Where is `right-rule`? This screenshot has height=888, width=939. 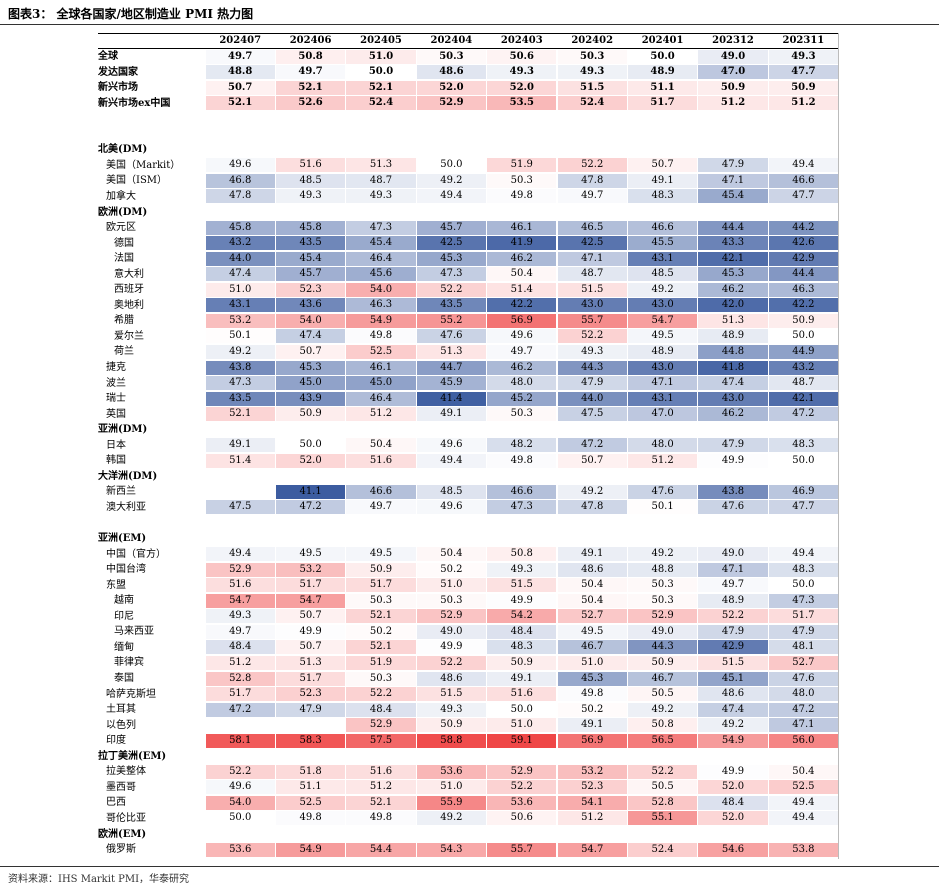
right-rule is located at coordinates (838, 446).